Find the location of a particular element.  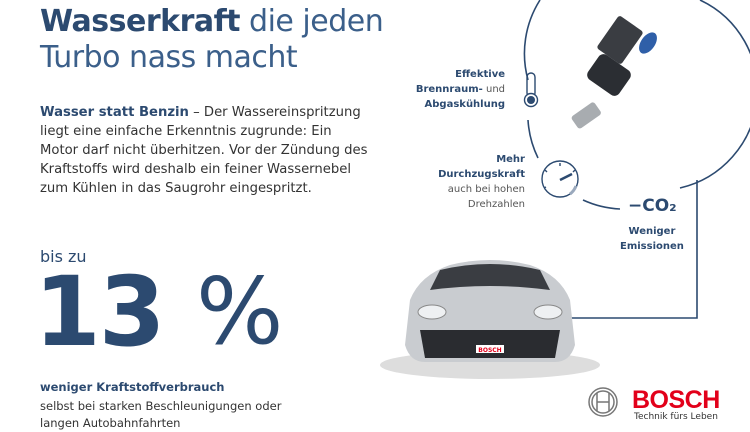

torque-line2: Durchzugskraft is located at coordinates (481, 174).